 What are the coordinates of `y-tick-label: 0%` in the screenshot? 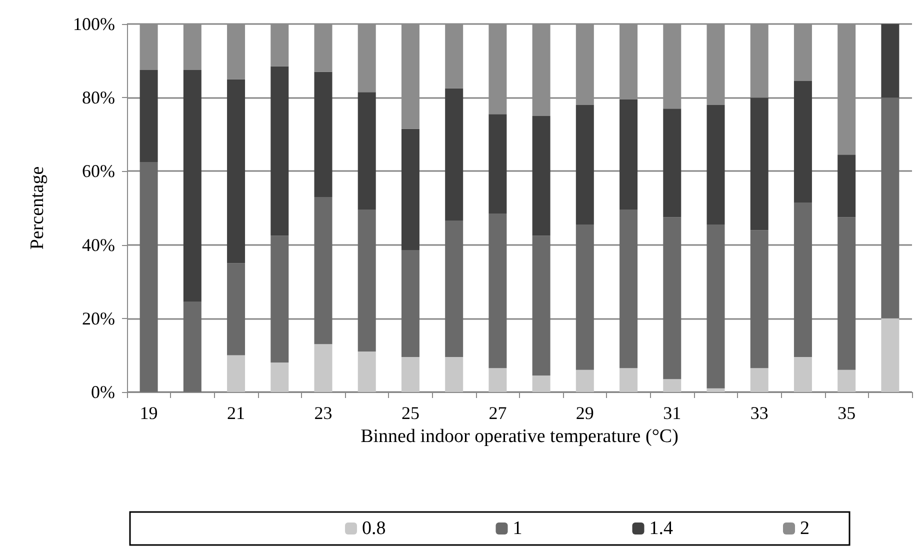 It's located at (103, 392).